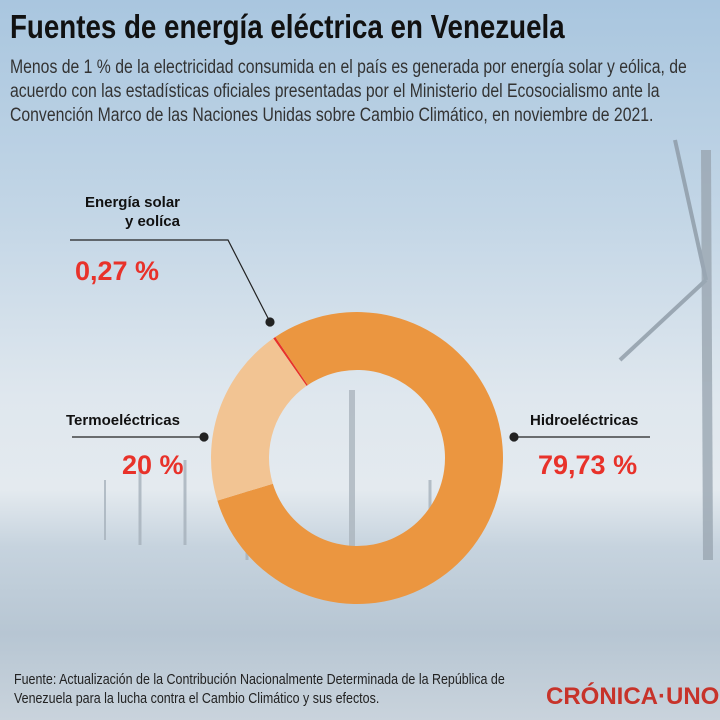 The width and height of the screenshot is (720, 720). Describe the element at coordinates (290, 361) in the screenshot. I see `donut-slice-energ-a-solar-y-eol-ca` at that location.